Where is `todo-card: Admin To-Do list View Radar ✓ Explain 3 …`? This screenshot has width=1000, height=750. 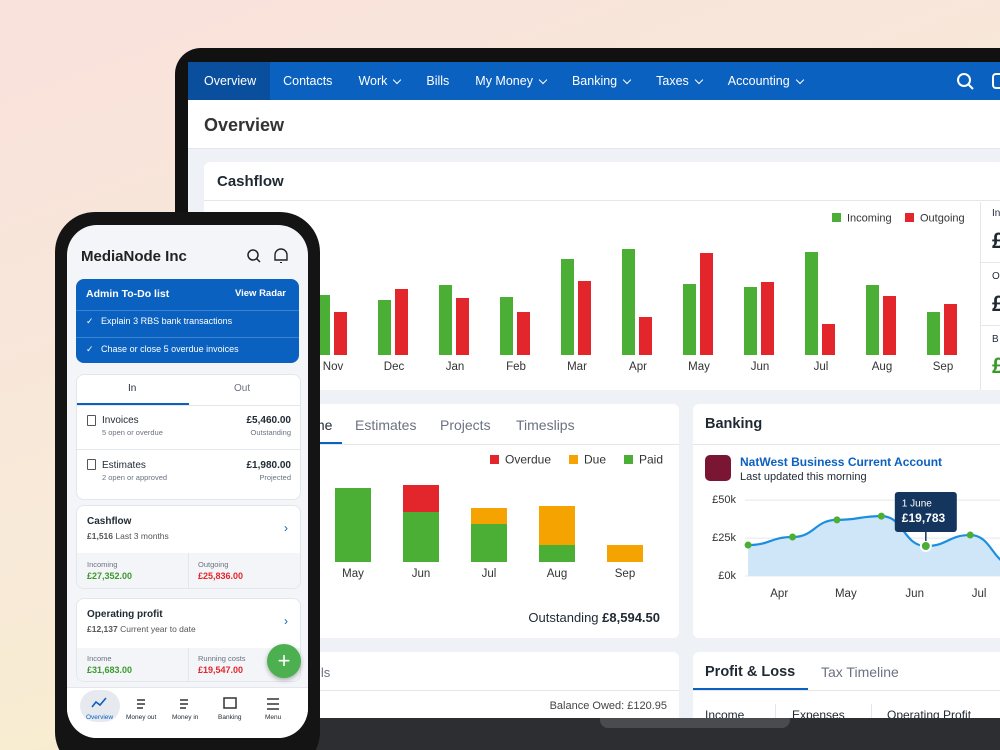
todo-card: Admin To-Do list View Radar ✓ Explain 3 … is located at coordinates (187, 321).